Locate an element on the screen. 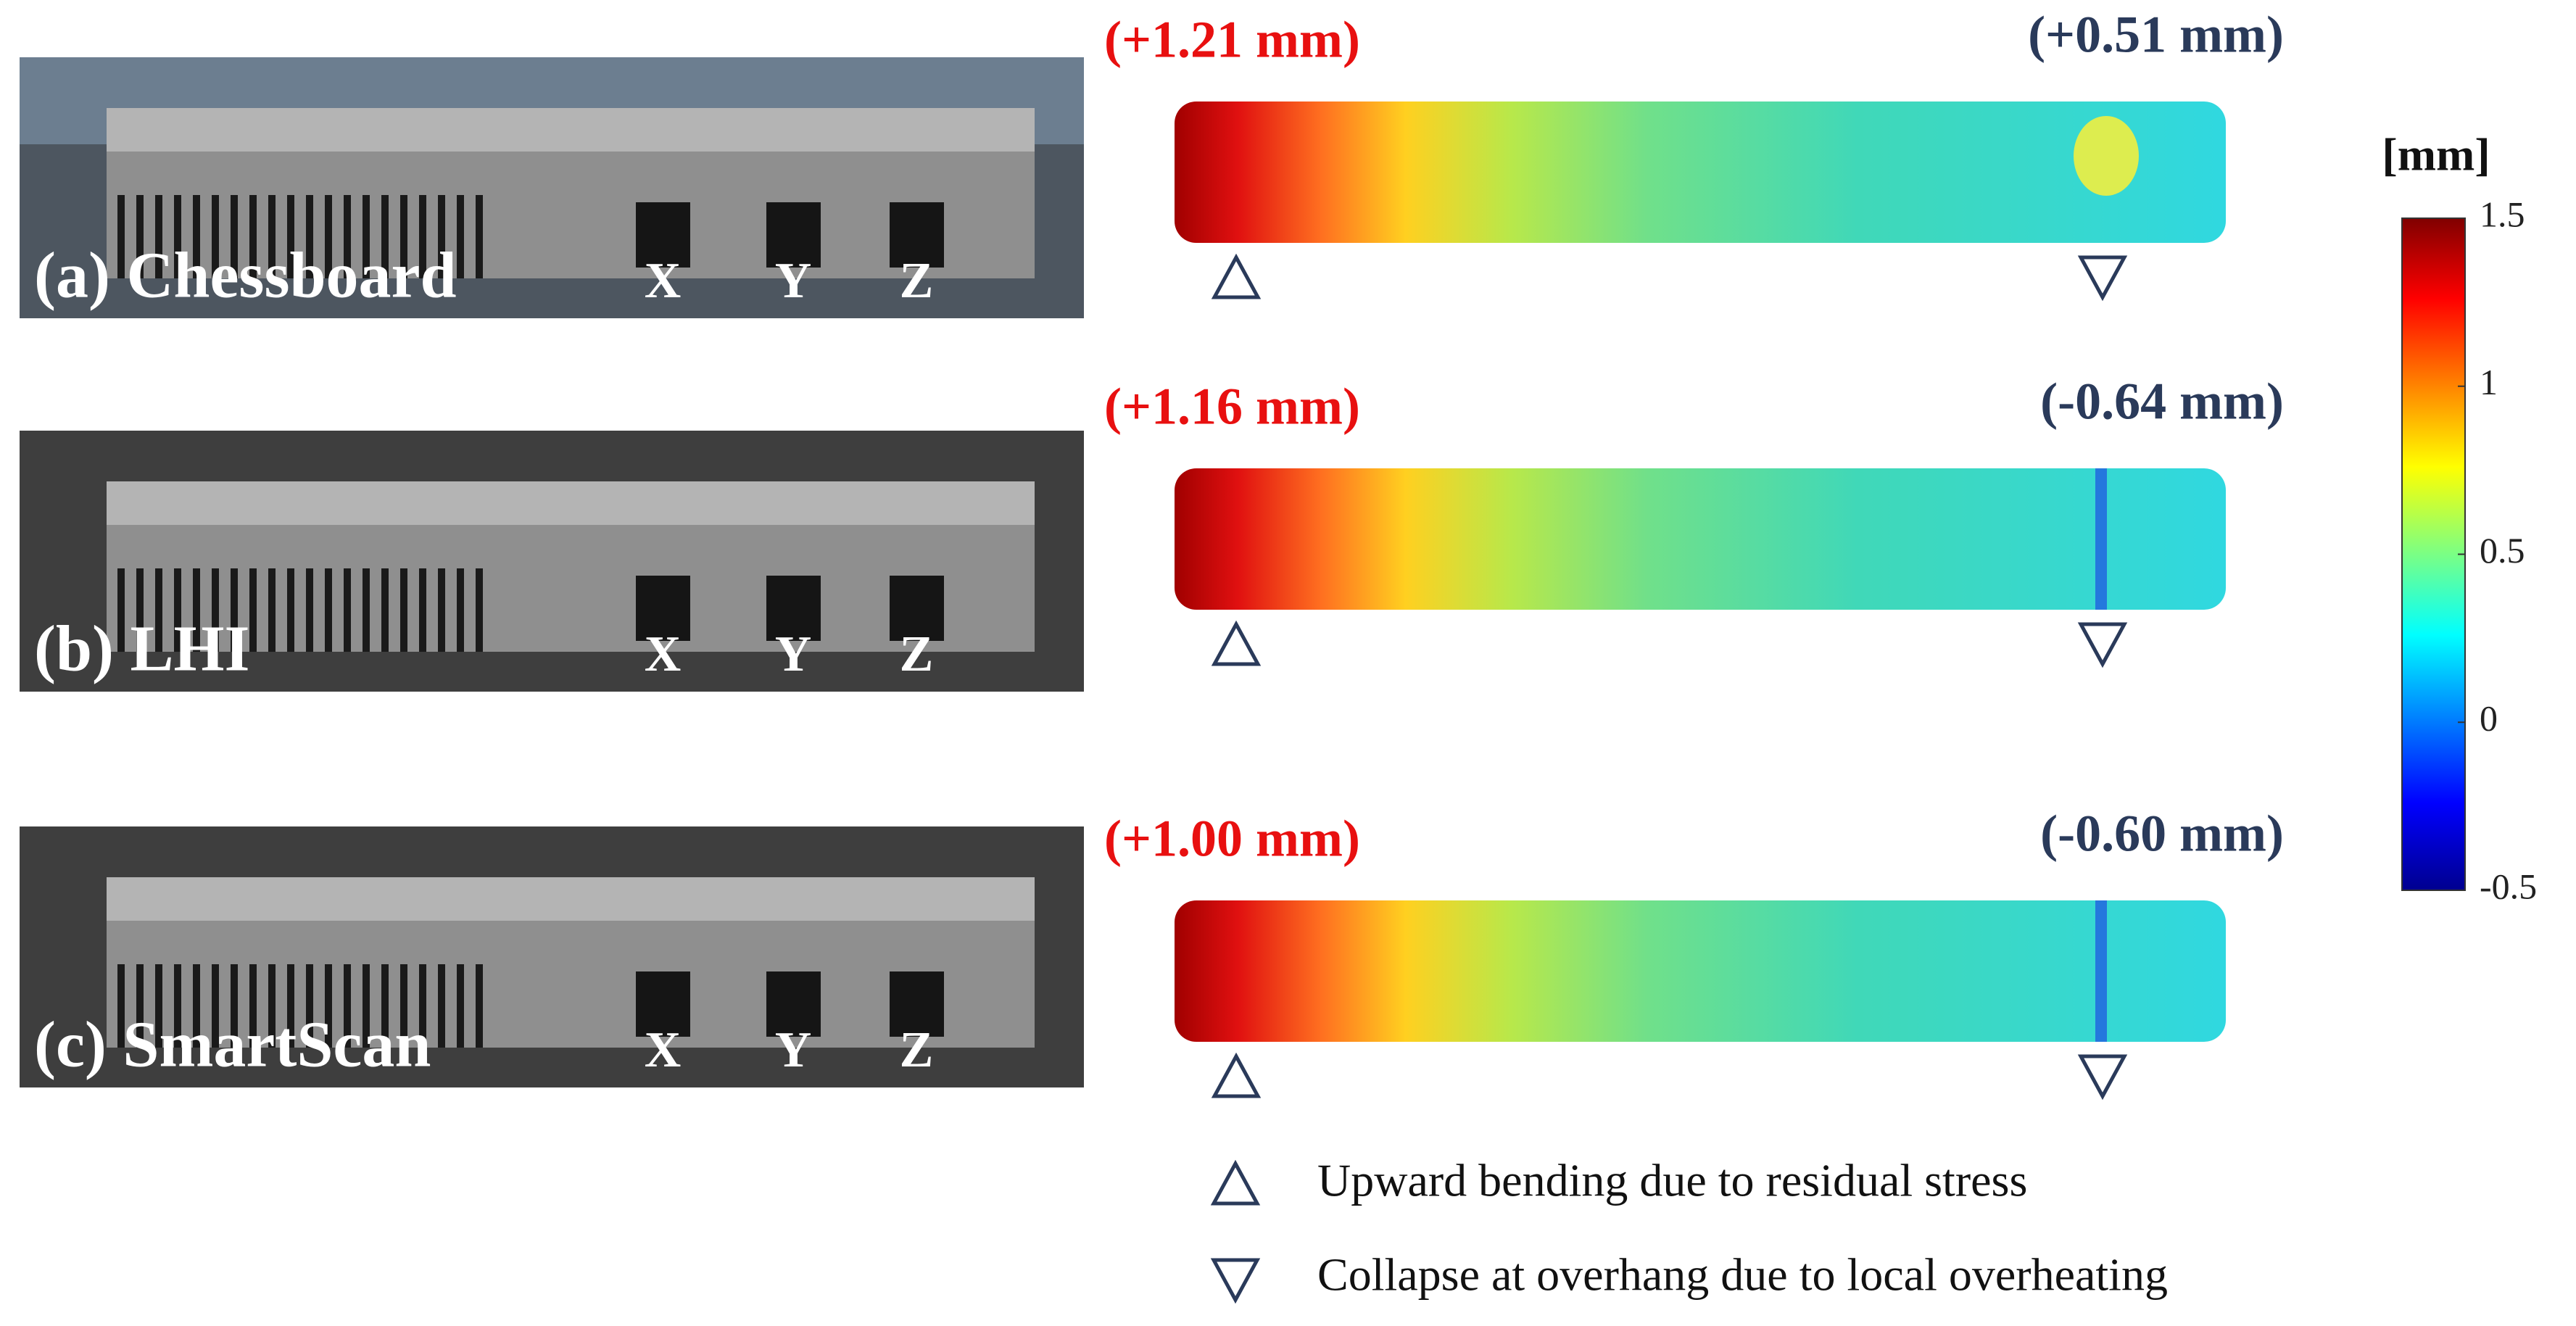 This screenshot has height=1326, width=2576. panel-label: (c) SmartScan is located at coordinates (232, 1045).